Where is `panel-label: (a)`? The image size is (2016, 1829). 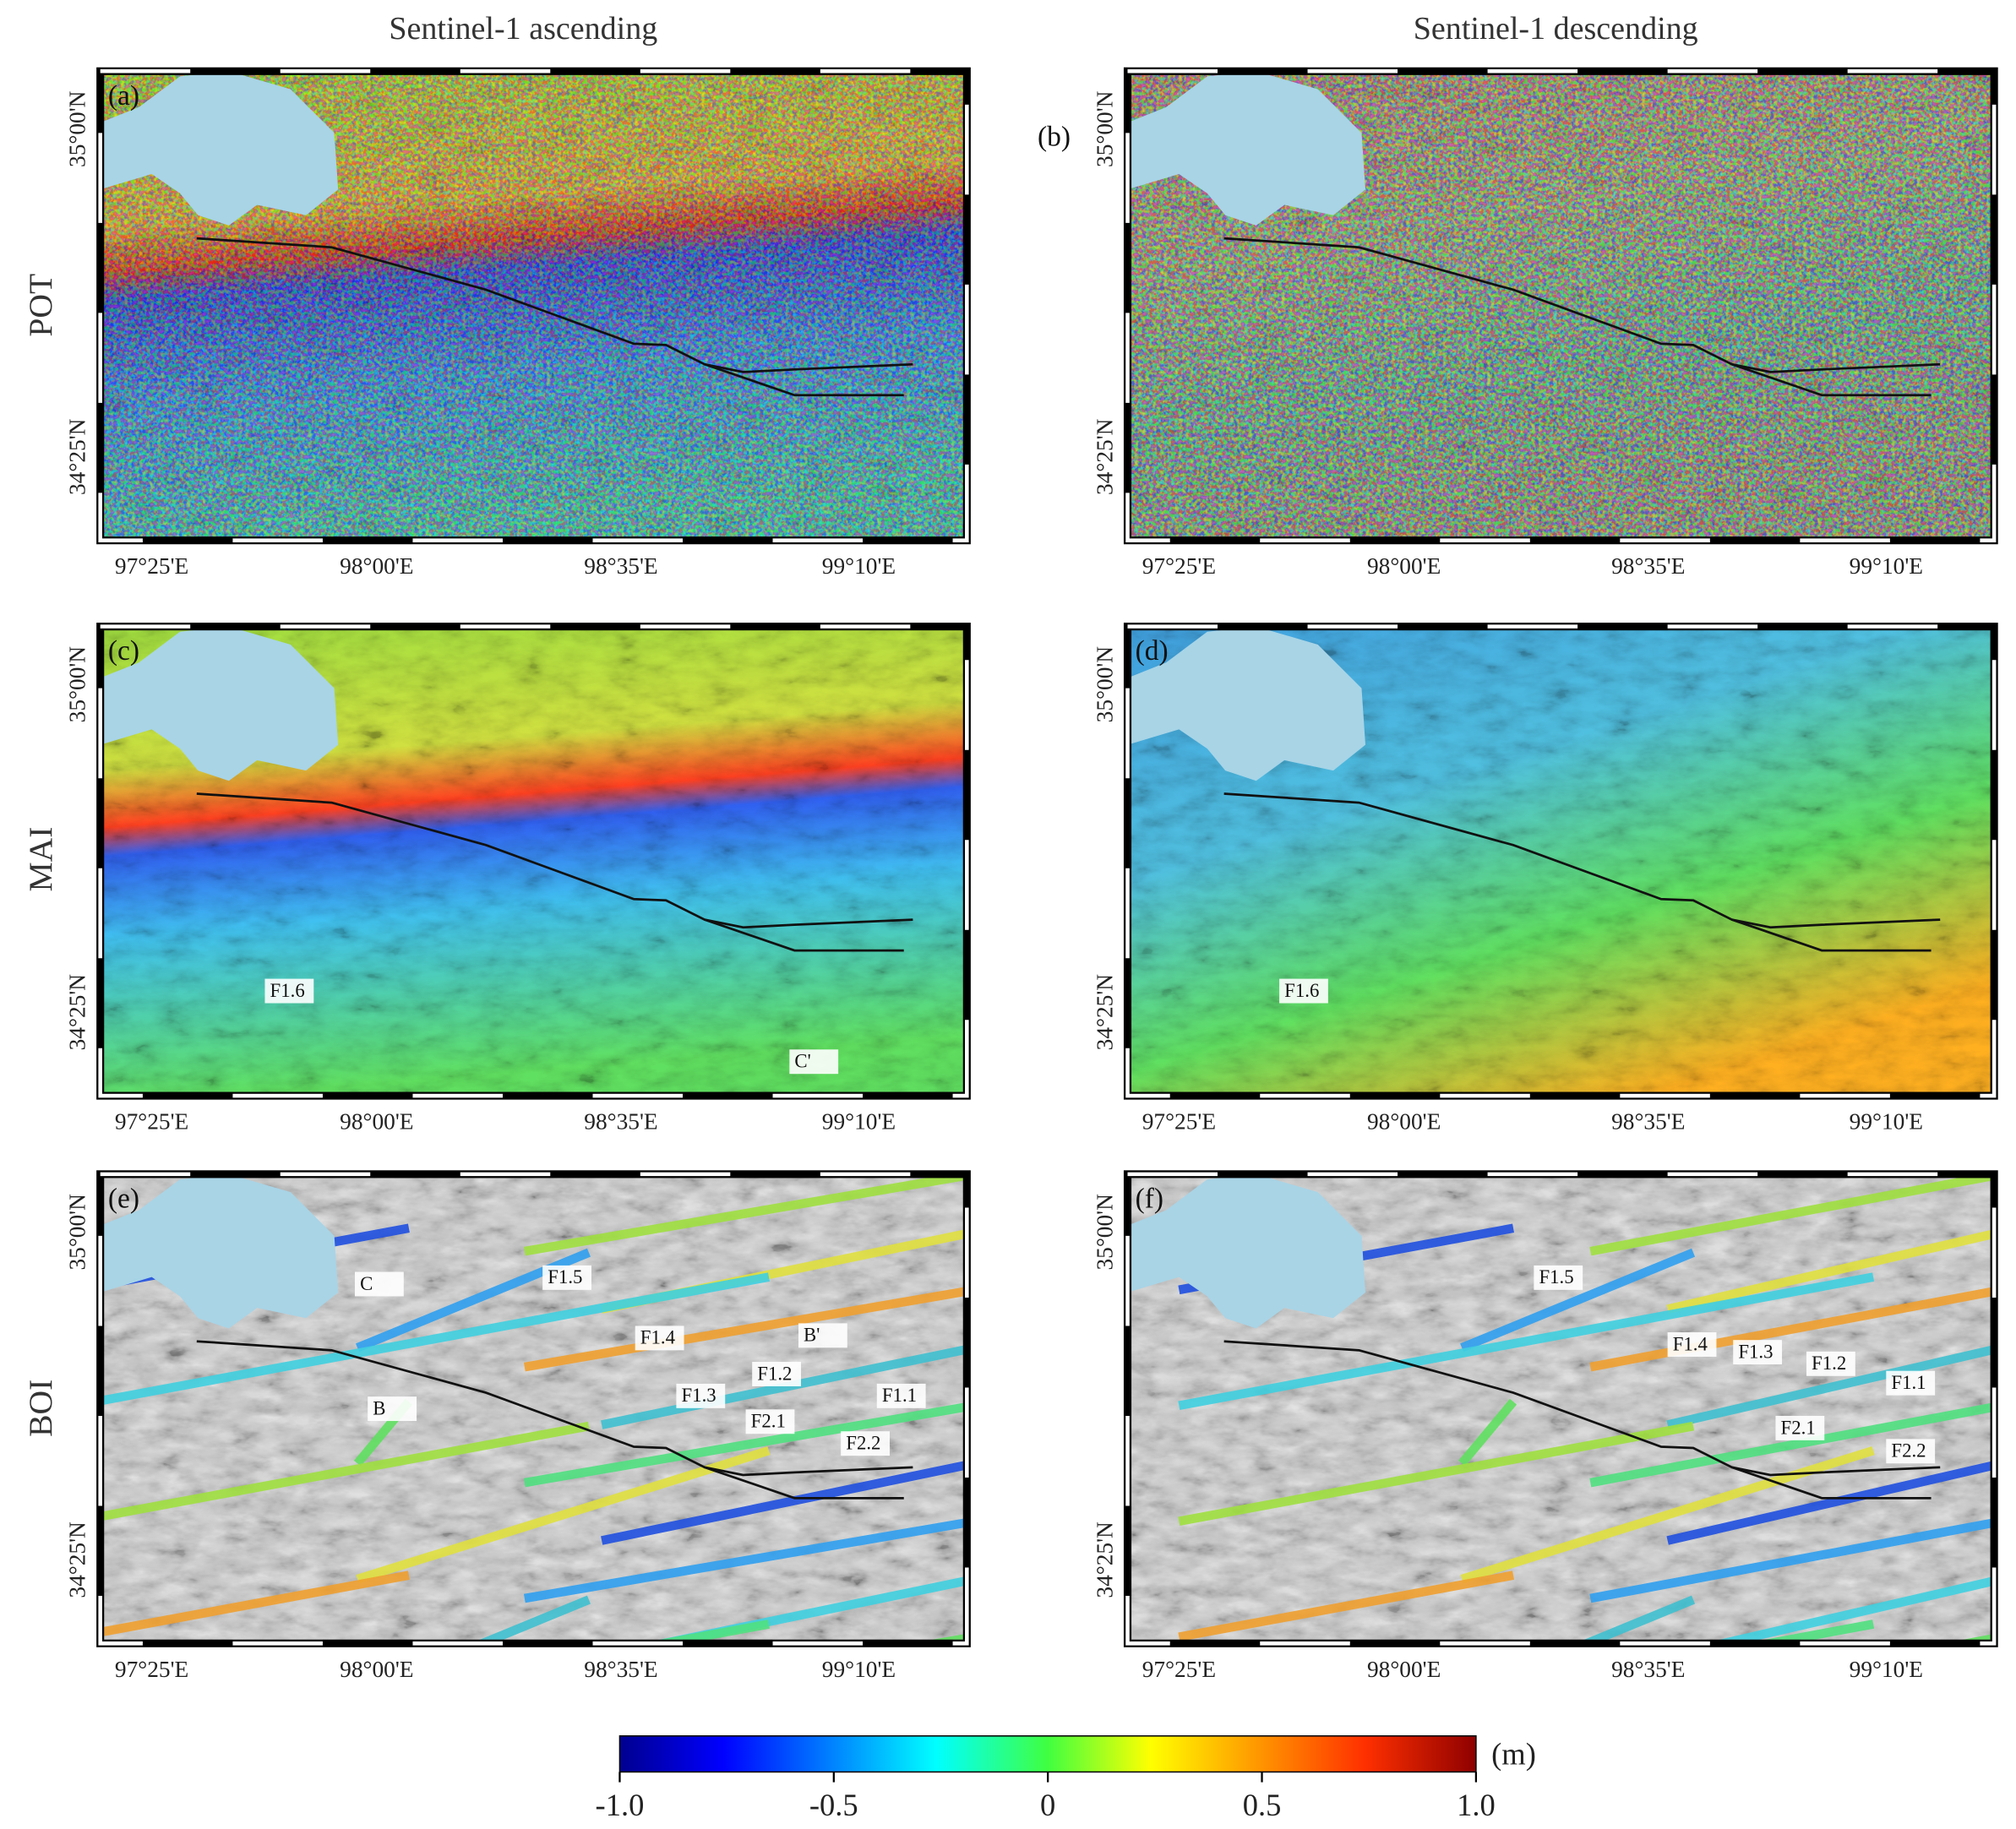 panel-label: (a) is located at coordinates (123, 96).